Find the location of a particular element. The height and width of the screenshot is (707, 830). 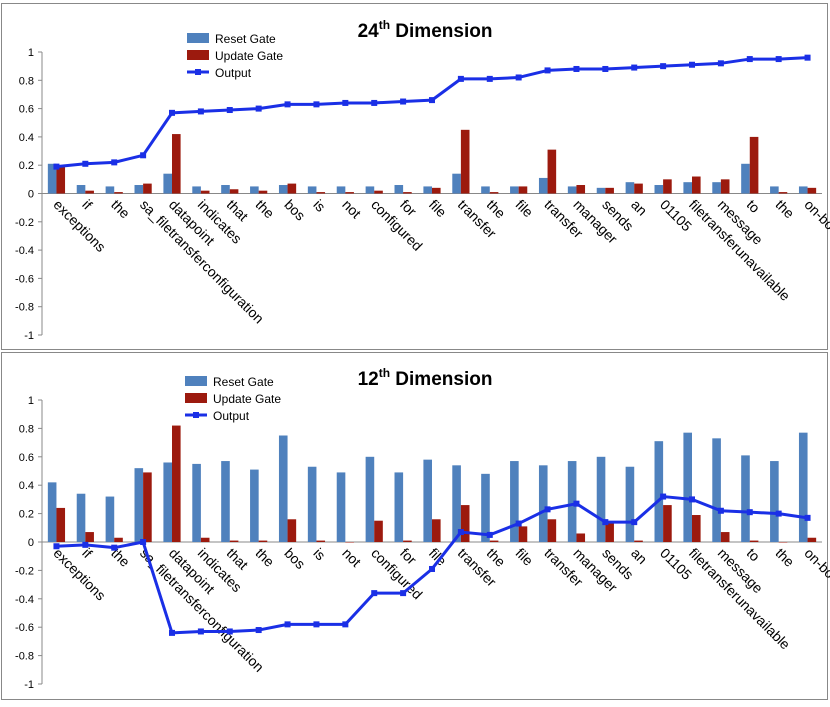

chart1-x-tick-label: exceptions is located at coordinates (79, 225).